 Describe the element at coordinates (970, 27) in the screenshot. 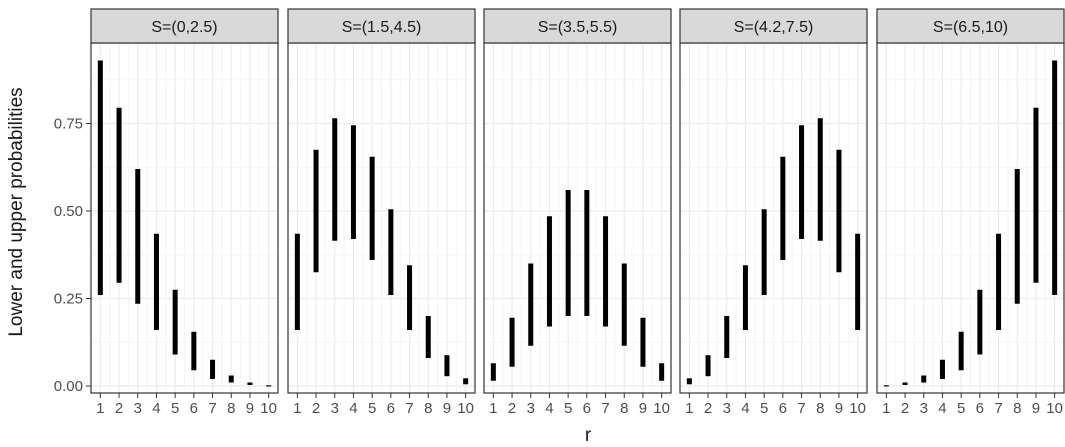

I see `facet-strip-label: S=(6.5,10)` at that location.